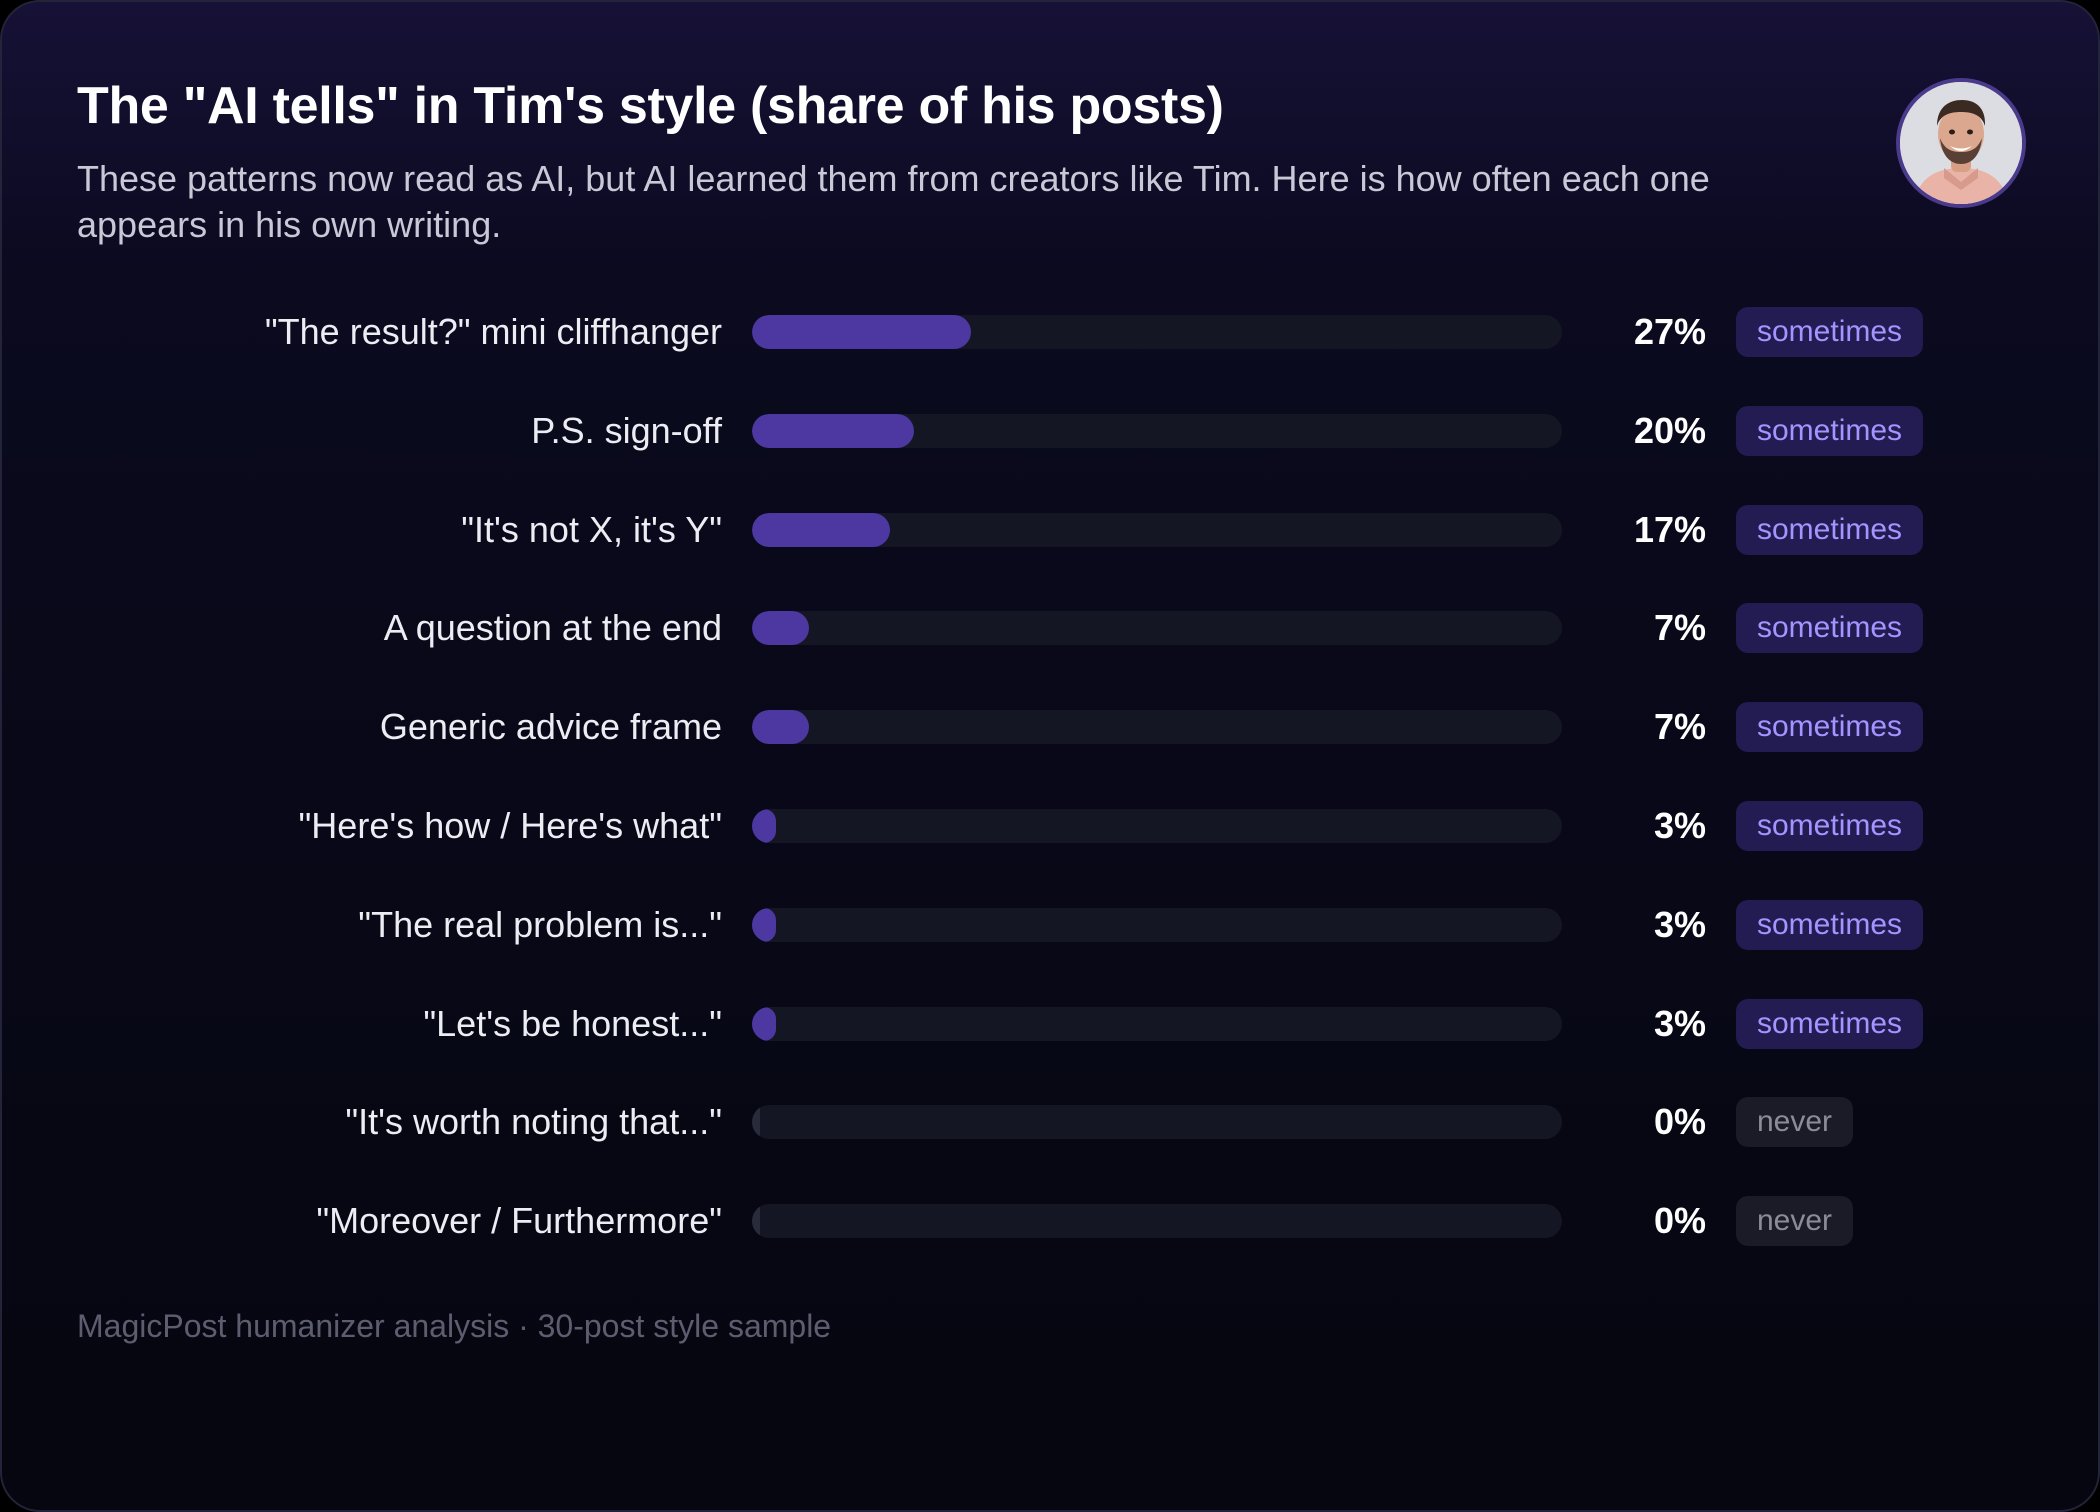 Image resolution: width=2100 pixels, height=1512 pixels. Describe the element at coordinates (510, 825) in the screenshot. I see `category-label: "Here's how / Here's what"` at that location.